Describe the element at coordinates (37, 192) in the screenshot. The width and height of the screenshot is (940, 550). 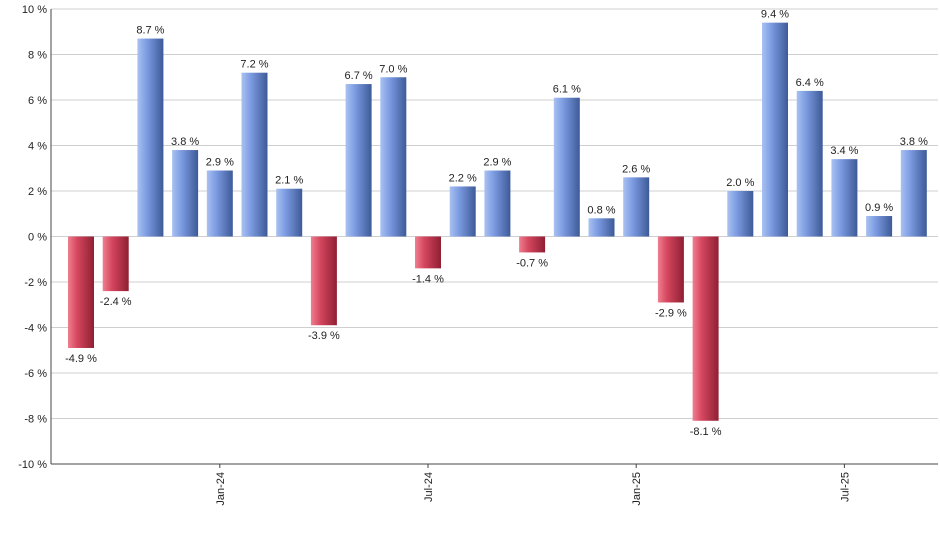
I see `y-tick-label: 2 %` at that location.